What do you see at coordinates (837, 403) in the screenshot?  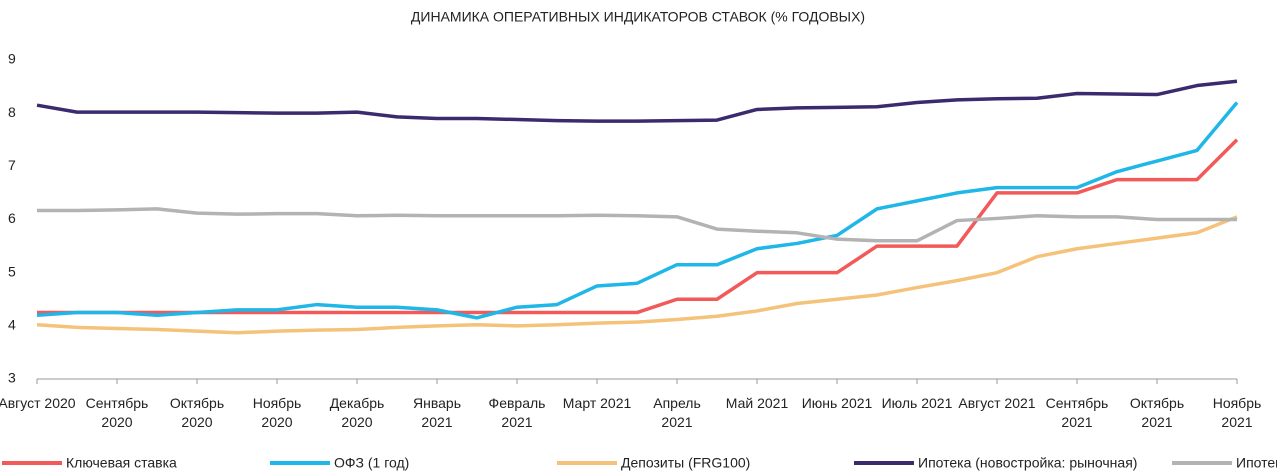 I see `x-tick-label: Июнь 2021` at bounding box center [837, 403].